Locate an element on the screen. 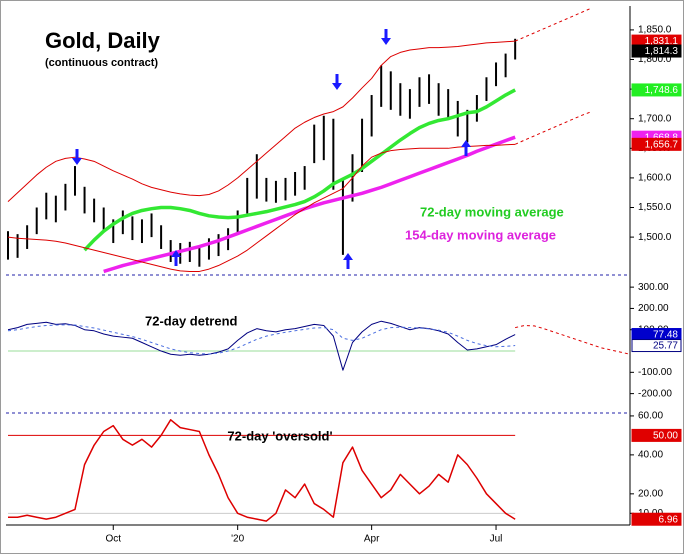  value-tag-label: 25.77 is located at coordinates (665, 346).